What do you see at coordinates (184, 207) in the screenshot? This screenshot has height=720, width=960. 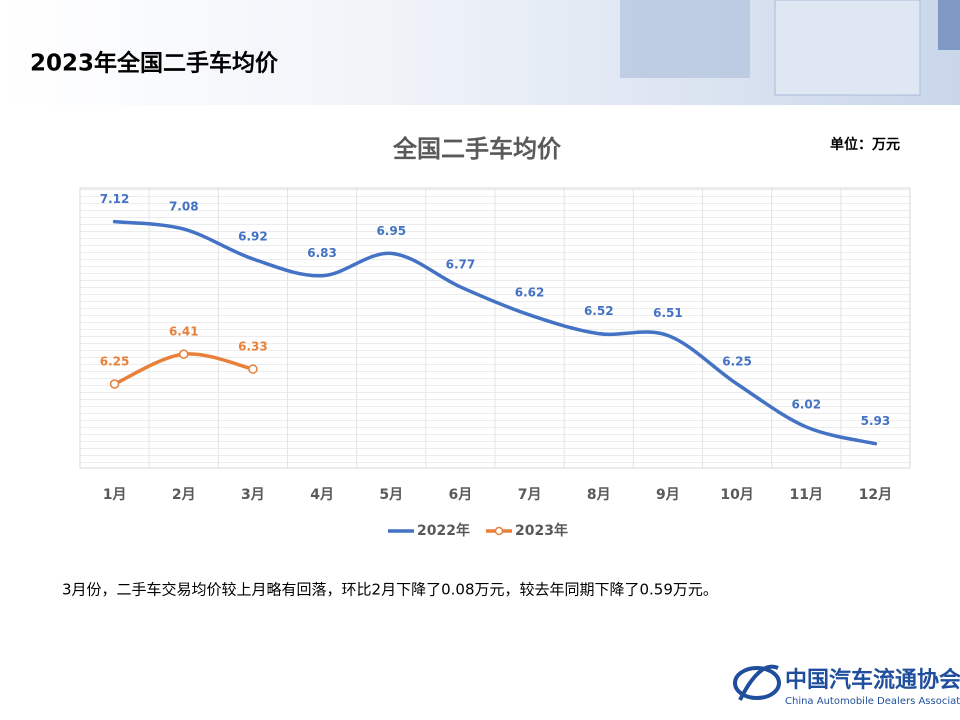 I see `data-label: 7.08` at bounding box center [184, 207].